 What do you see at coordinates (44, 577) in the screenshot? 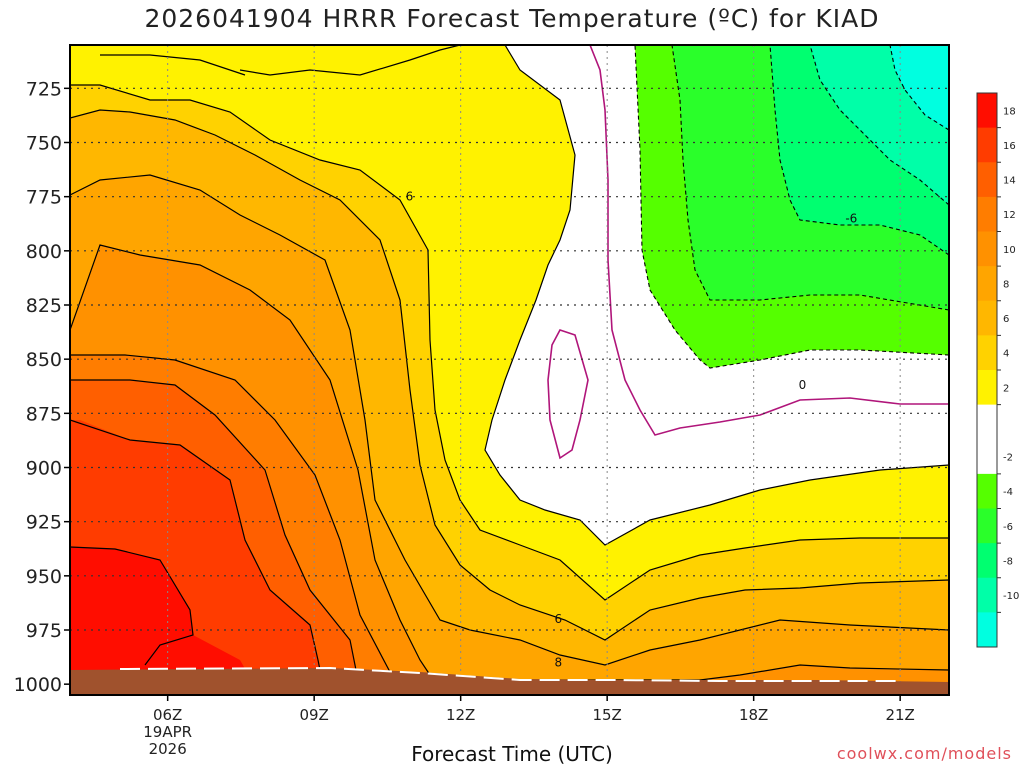
I see `ytick-label-950: 950` at bounding box center [44, 577].